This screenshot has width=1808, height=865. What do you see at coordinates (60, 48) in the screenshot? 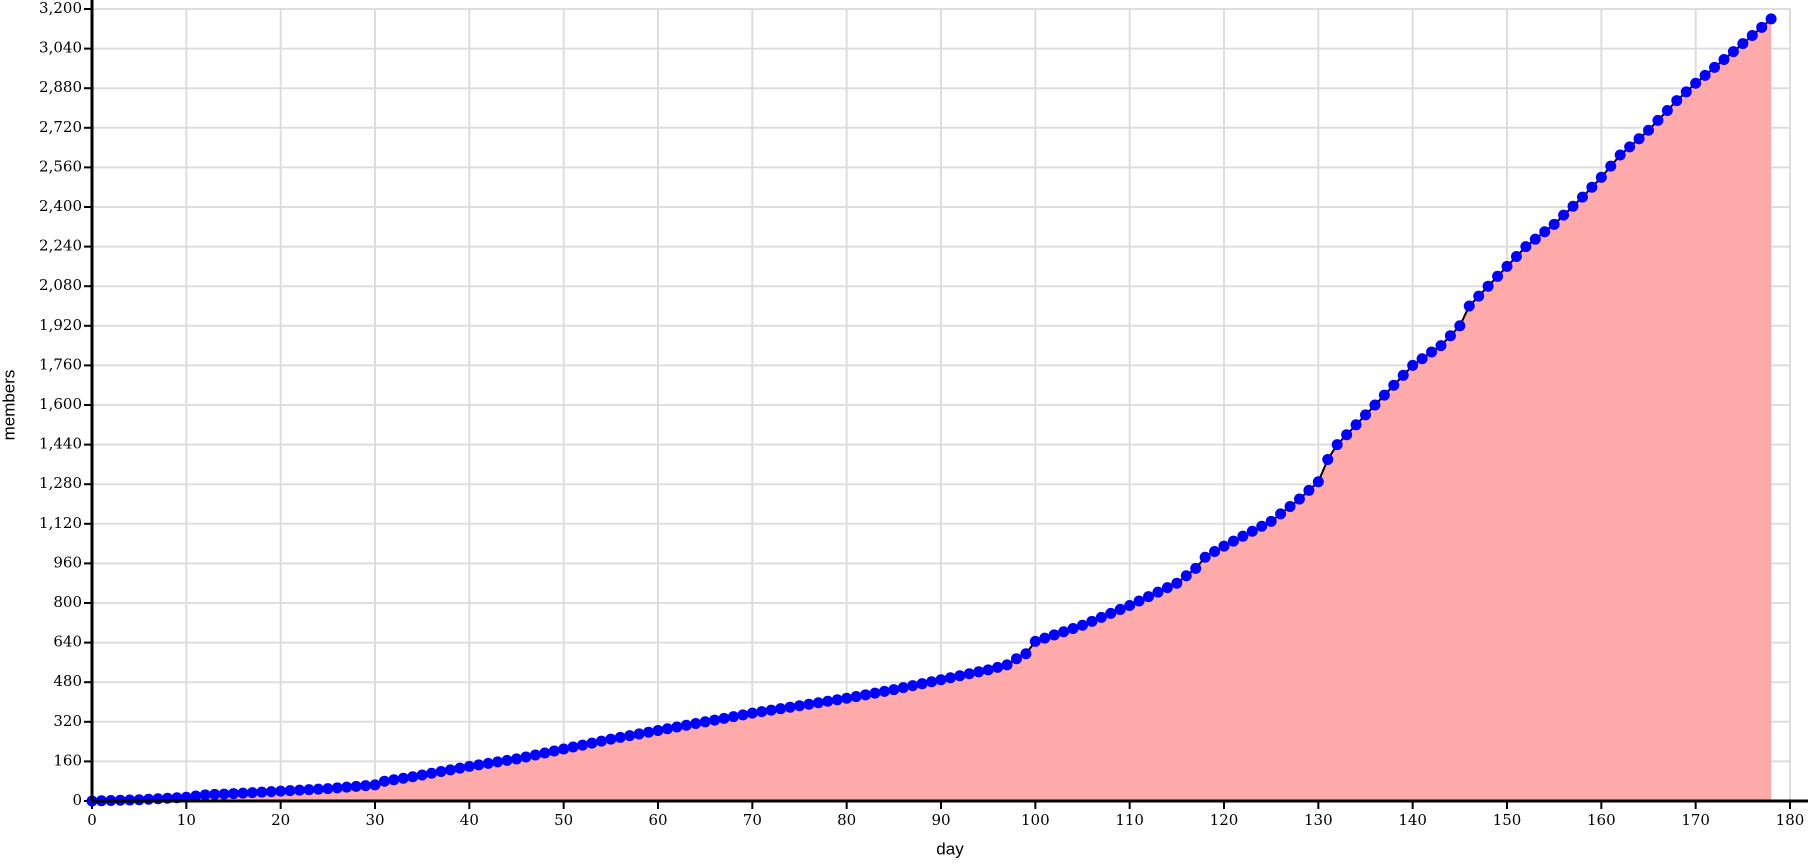
I see `y-tick-label: 3,040` at bounding box center [60, 48].